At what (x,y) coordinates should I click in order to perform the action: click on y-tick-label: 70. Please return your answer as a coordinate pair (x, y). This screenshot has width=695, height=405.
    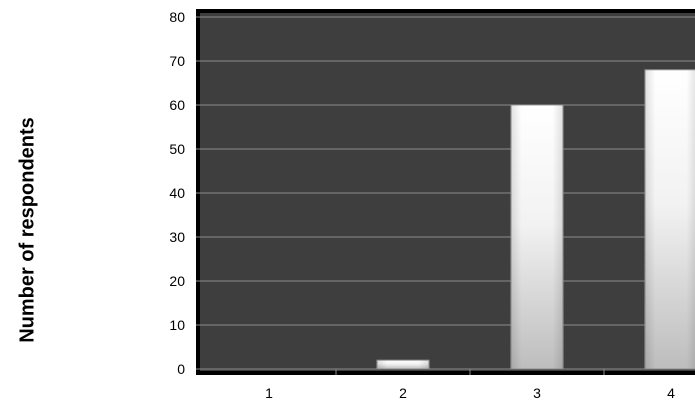
    Looking at the image, I should click on (177, 61).